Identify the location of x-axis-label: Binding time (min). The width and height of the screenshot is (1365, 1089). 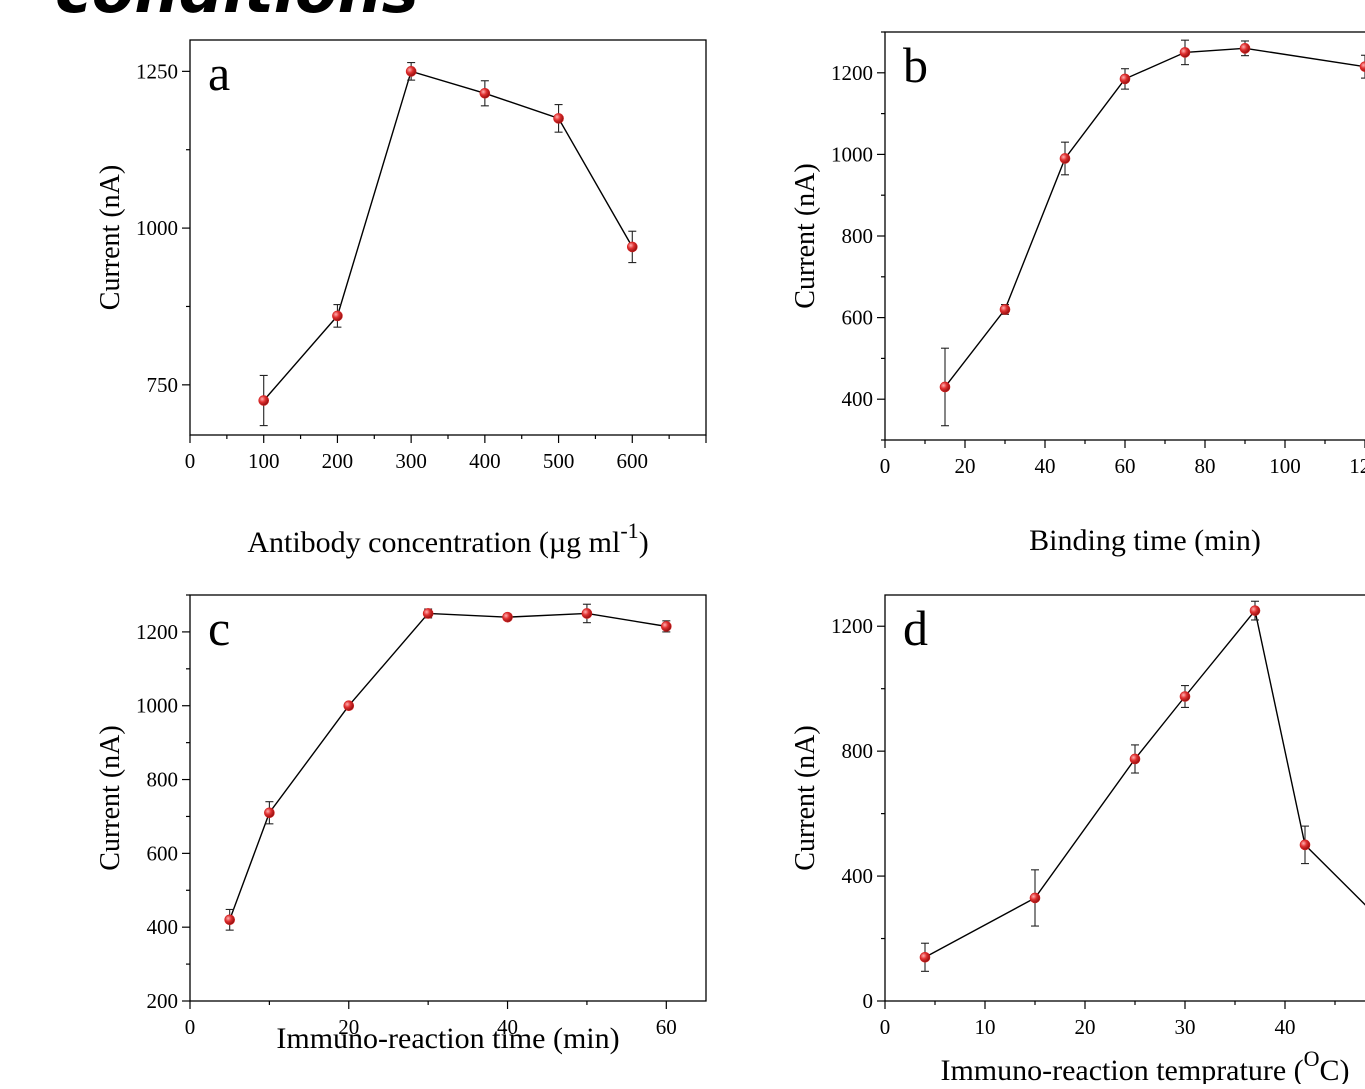
(1145, 540).